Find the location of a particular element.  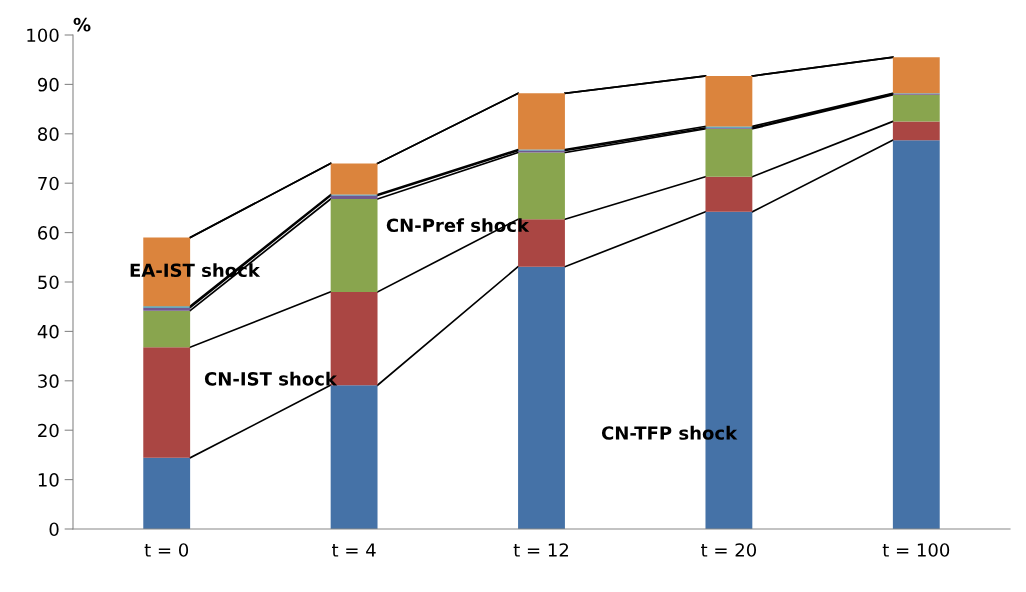

y-tick-label: 100 is located at coordinates (43, 35).